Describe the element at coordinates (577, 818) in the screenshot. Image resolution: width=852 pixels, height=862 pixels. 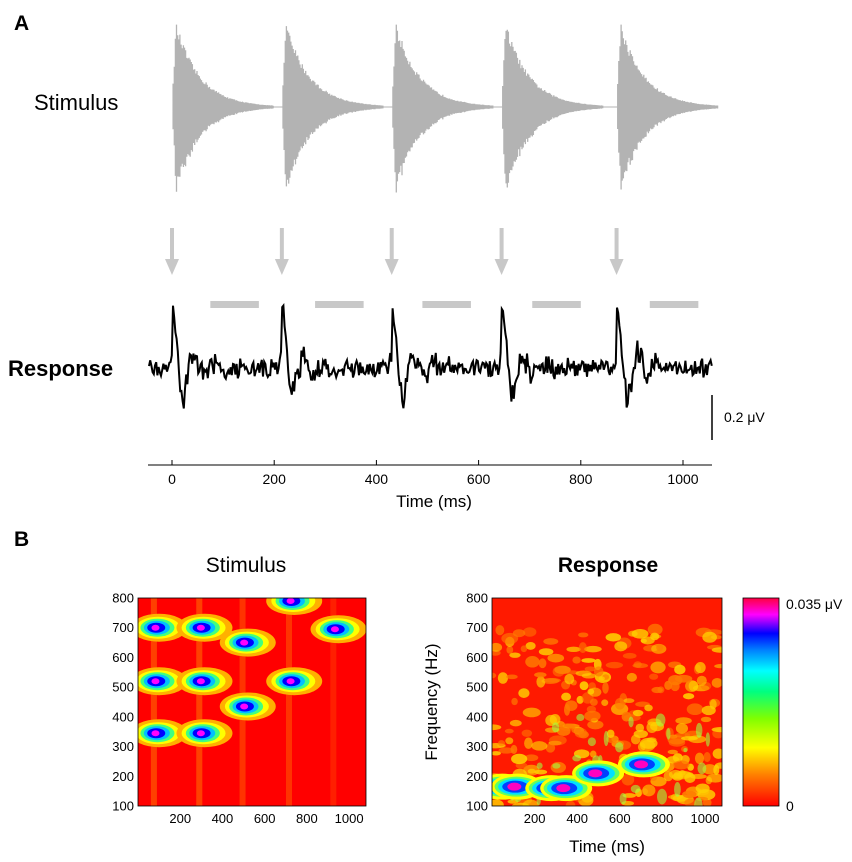
I see `time-tick-label: 400` at that location.